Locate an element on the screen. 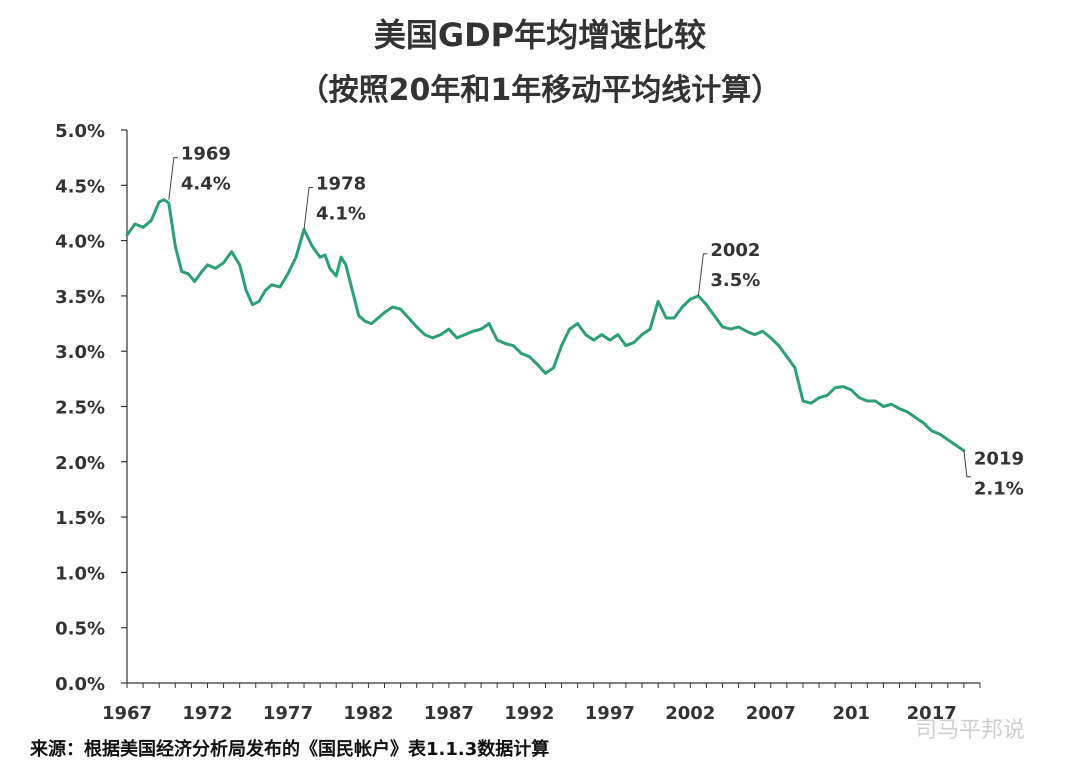 This screenshot has width=1080, height=783. annotation-value: 2.1% is located at coordinates (999, 489).